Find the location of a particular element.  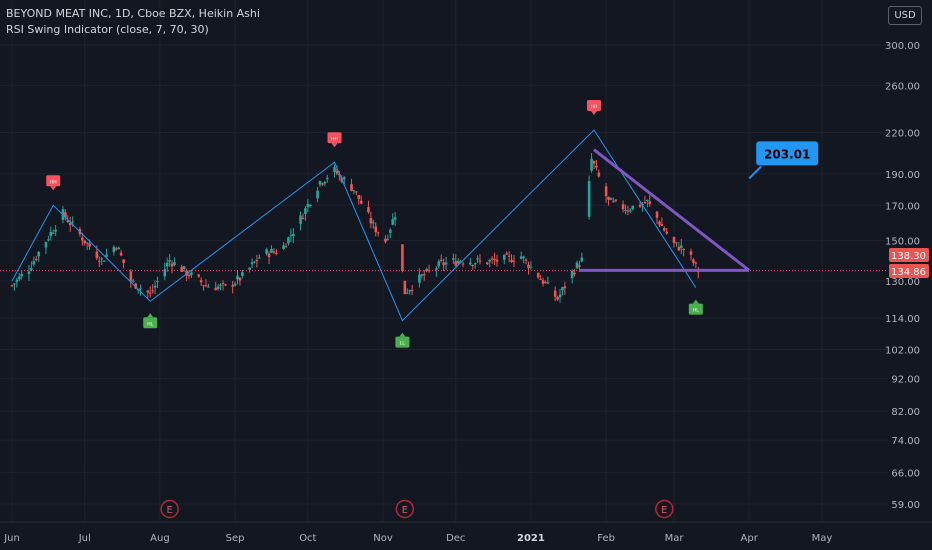

price-axis-tick: 102.00 is located at coordinates (902, 350).